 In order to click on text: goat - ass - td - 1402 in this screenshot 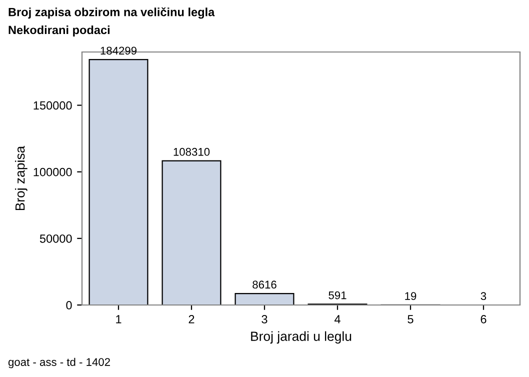, I will do `click(59, 363)`.